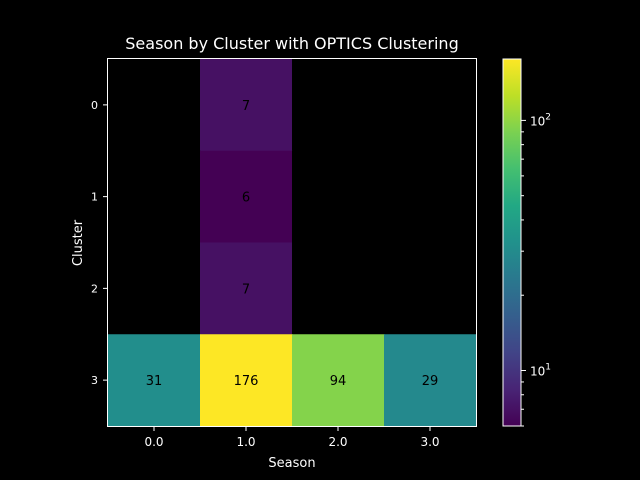 The height and width of the screenshot is (480, 640). I want to click on colorbar-frame, so click(512, 242).